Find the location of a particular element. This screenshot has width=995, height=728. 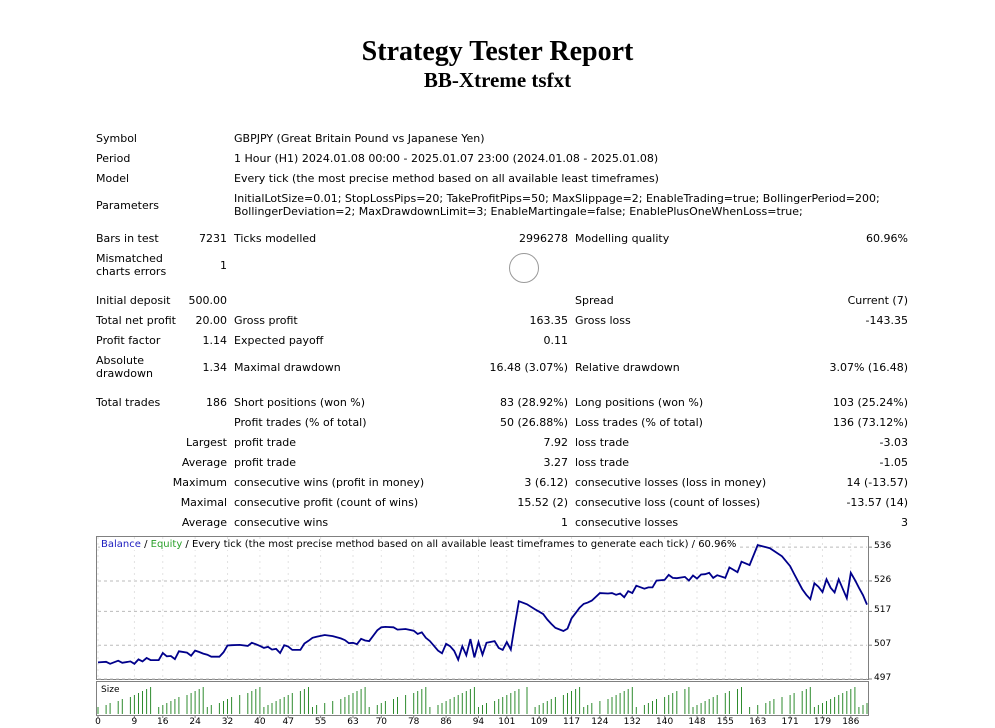

symbol-label: Symbol is located at coordinates (116, 138).